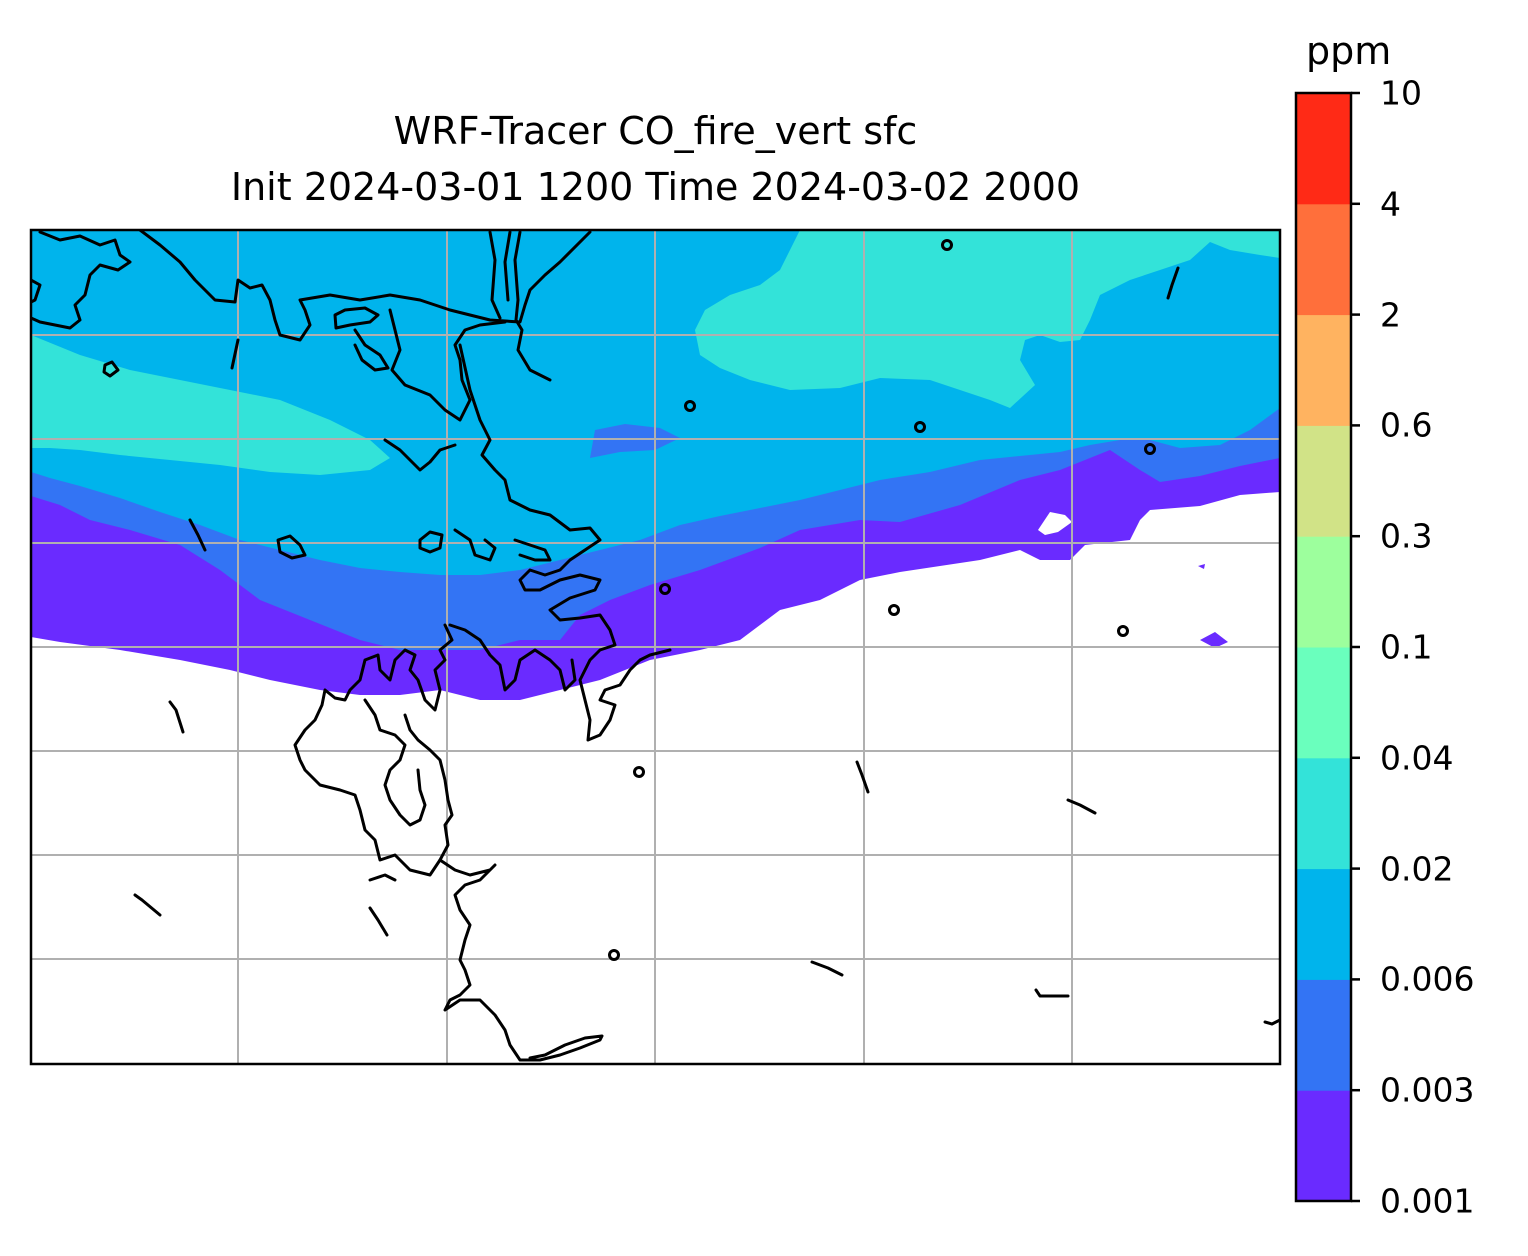 The height and width of the screenshot is (1256, 1528). What do you see at coordinates (1390, 204) in the screenshot?
I see `colorbar-tick-label-9: 4` at bounding box center [1390, 204].